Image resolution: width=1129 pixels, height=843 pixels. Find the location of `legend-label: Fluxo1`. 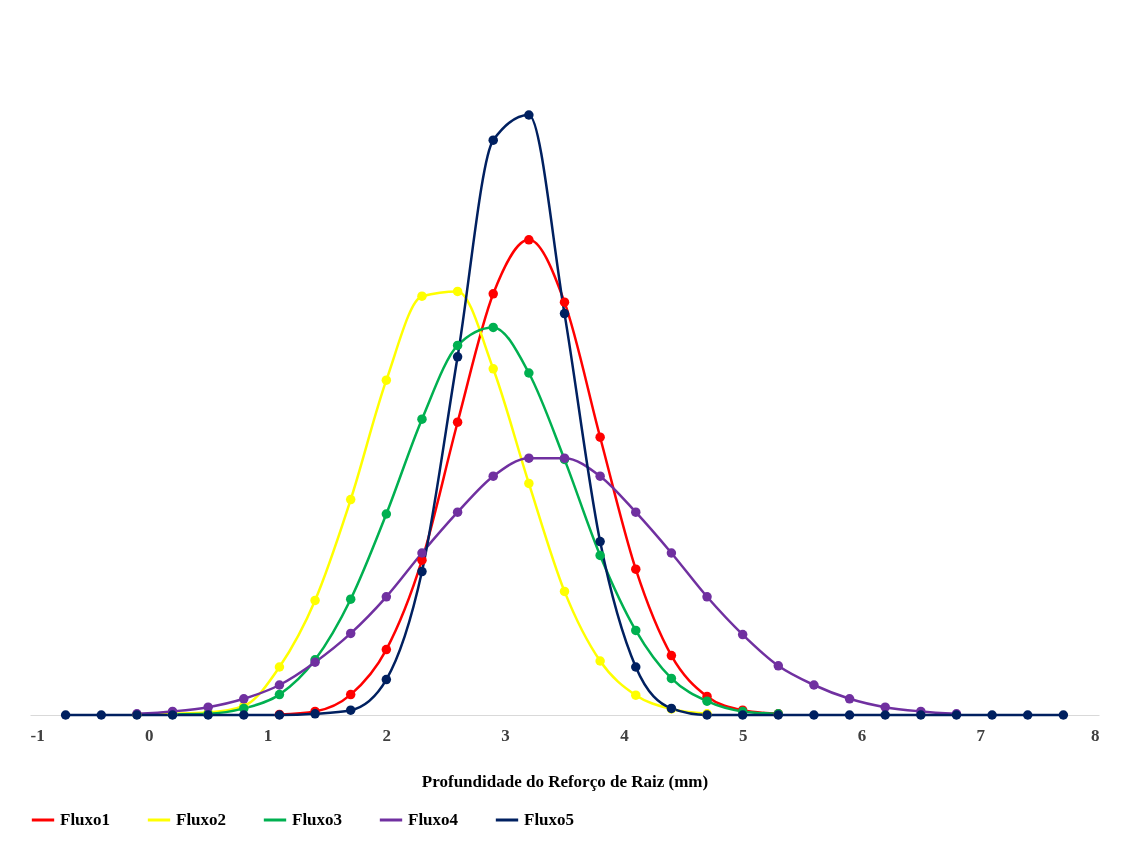

legend-label: Fluxo1 is located at coordinates (85, 819).